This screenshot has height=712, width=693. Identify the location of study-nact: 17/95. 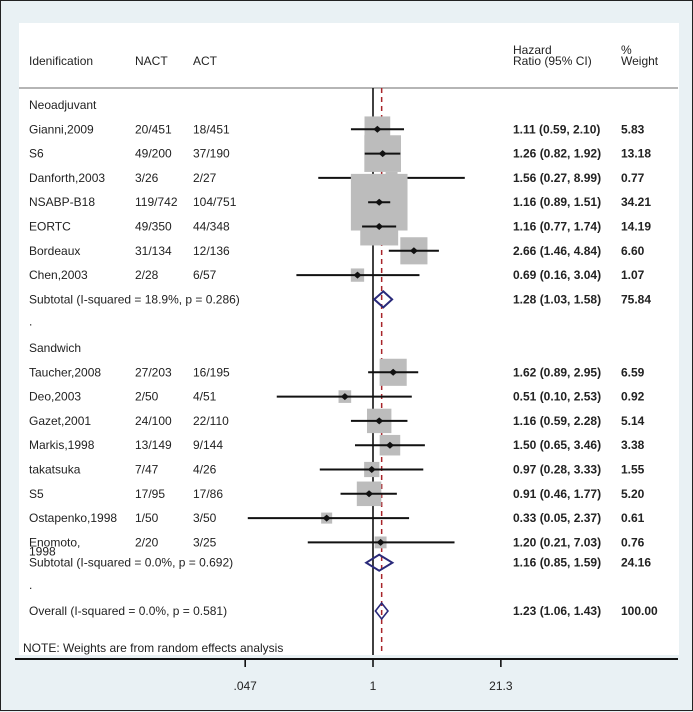
(150, 494).